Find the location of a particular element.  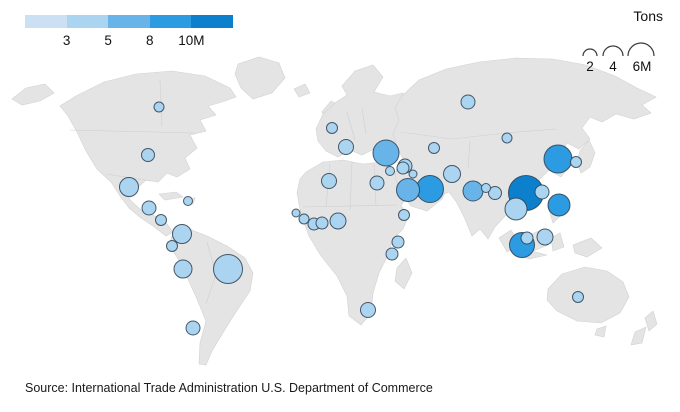

map-bubble-kenya is located at coordinates (398, 242).